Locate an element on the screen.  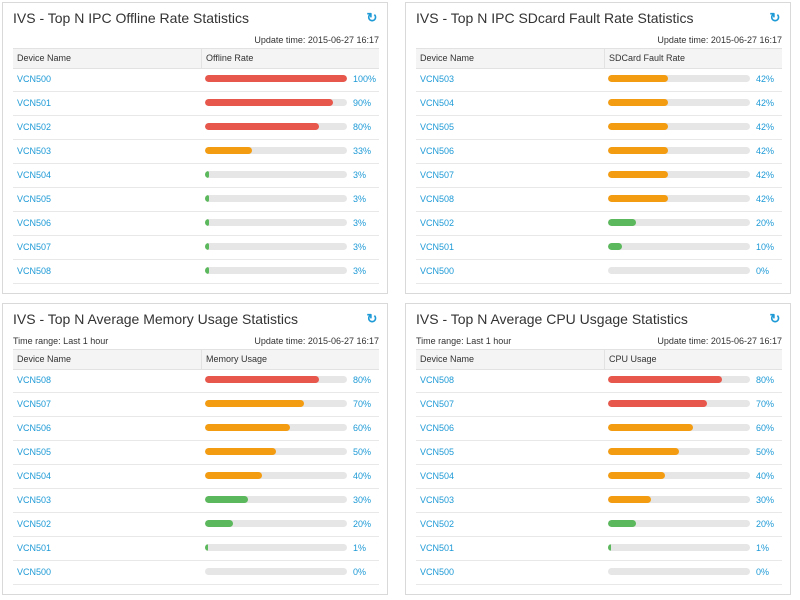
table-row: VCN503 33% is located at coordinates (196, 152).